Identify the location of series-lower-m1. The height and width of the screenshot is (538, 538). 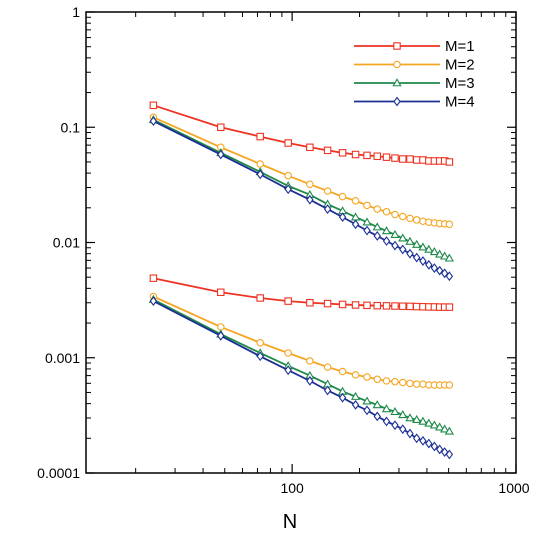
(301, 292).